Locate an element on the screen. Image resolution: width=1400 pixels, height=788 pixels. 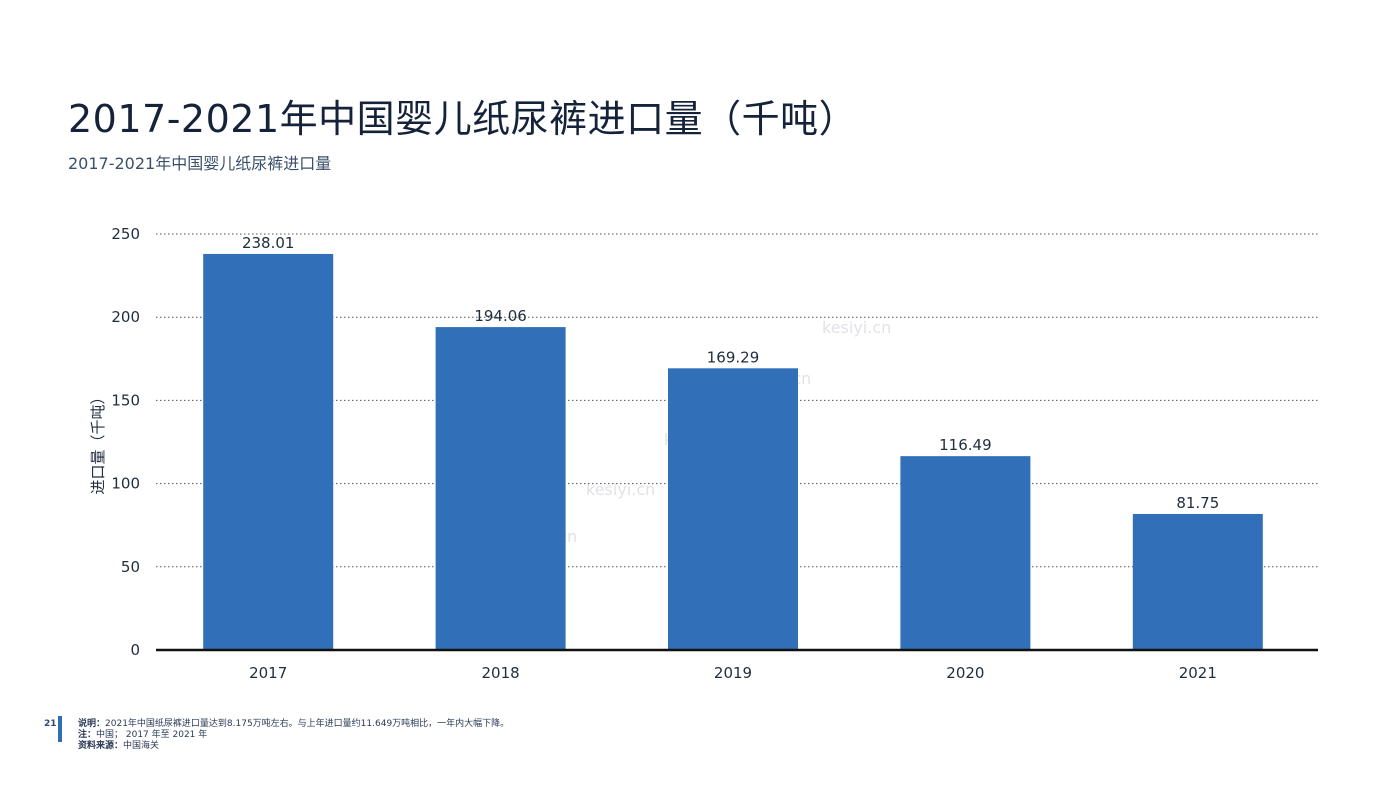
source-label: 资料来源： is located at coordinates (101, 746).